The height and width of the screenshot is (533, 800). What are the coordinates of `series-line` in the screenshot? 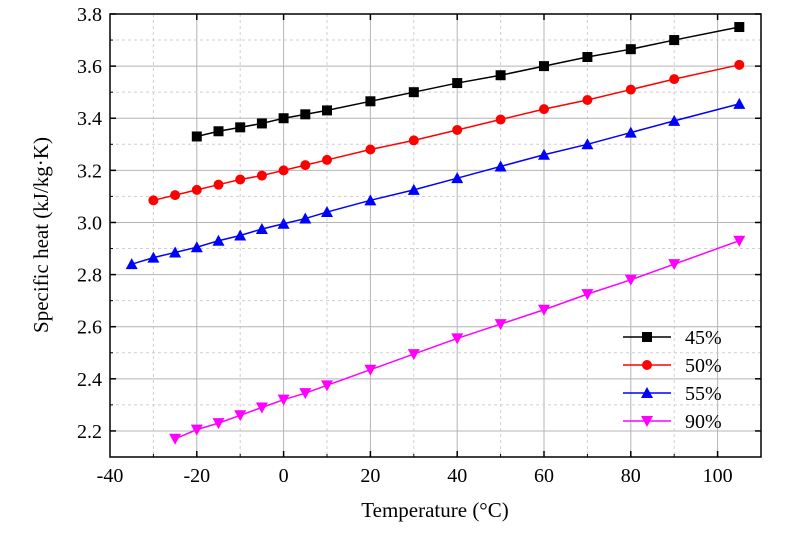 It's located at (468, 82).